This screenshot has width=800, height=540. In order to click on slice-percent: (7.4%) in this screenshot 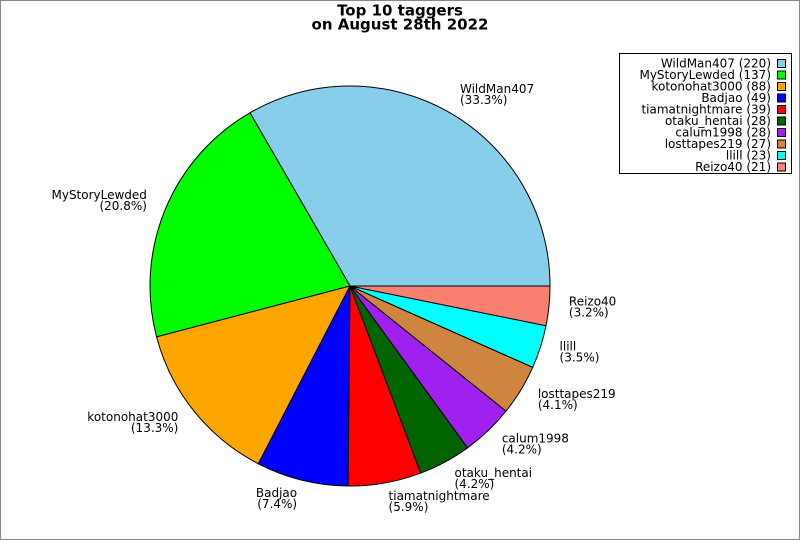, I will do `click(277, 504)`.